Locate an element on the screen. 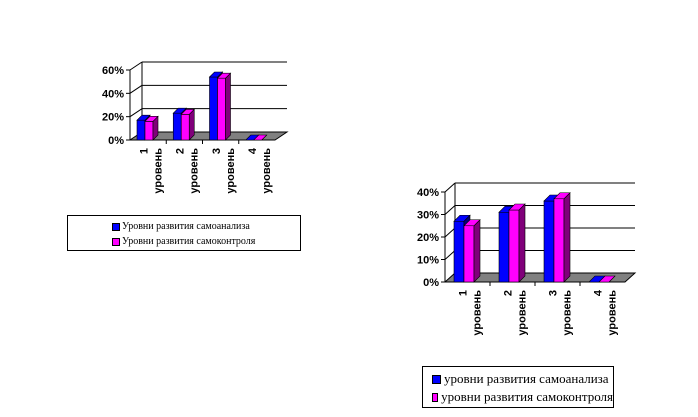 The width and height of the screenshot is (698, 417). legend-label: Уровни развития самоанализа is located at coordinates (186, 226).